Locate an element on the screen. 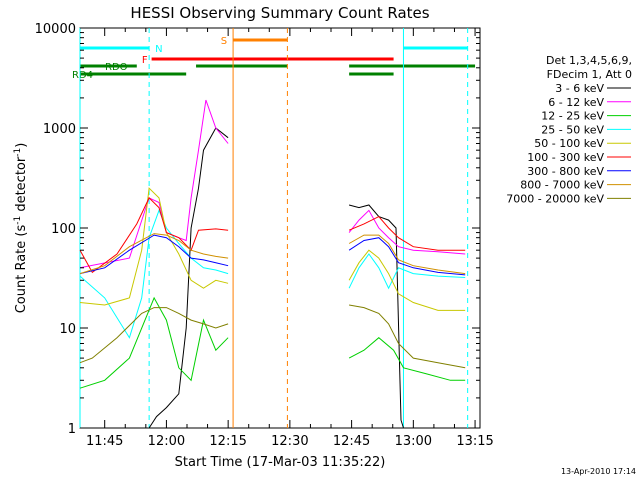 The image size is (640, 480). y-axis-label: Count Rate (s-1 detector-1) is located at coordinates (21, 228).